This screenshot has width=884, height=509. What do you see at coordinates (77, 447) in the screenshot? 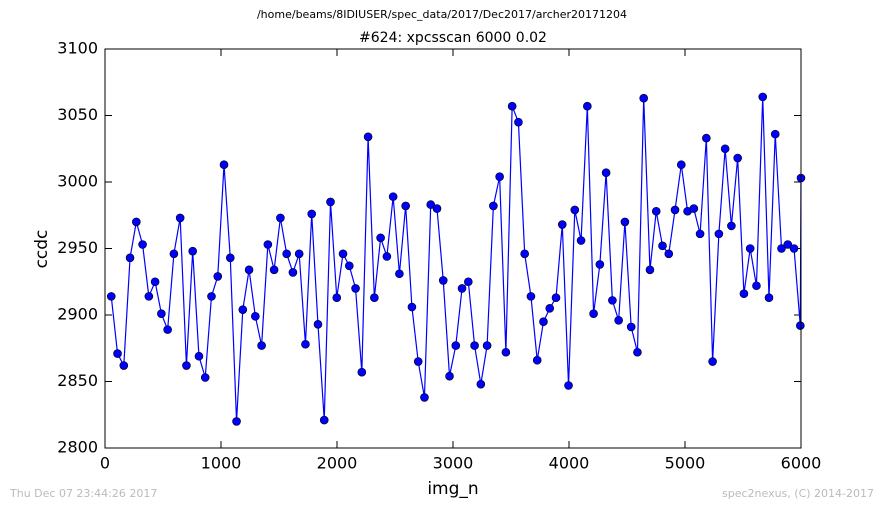
I see `y-tick-label: 2800` at bounding box center [77, 447].